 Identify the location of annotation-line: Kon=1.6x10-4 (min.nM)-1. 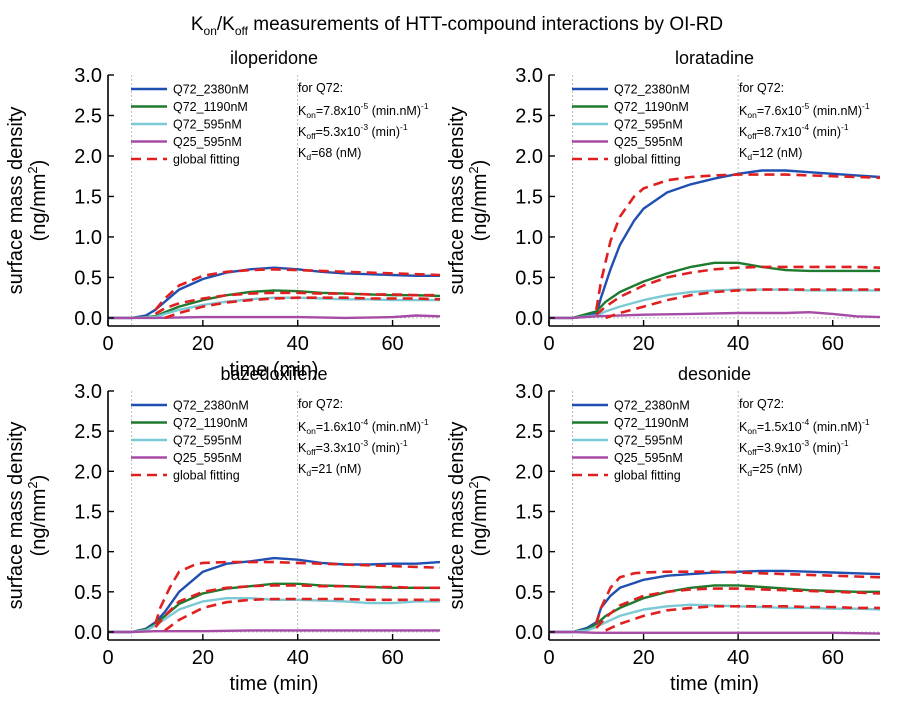
(363, 426).